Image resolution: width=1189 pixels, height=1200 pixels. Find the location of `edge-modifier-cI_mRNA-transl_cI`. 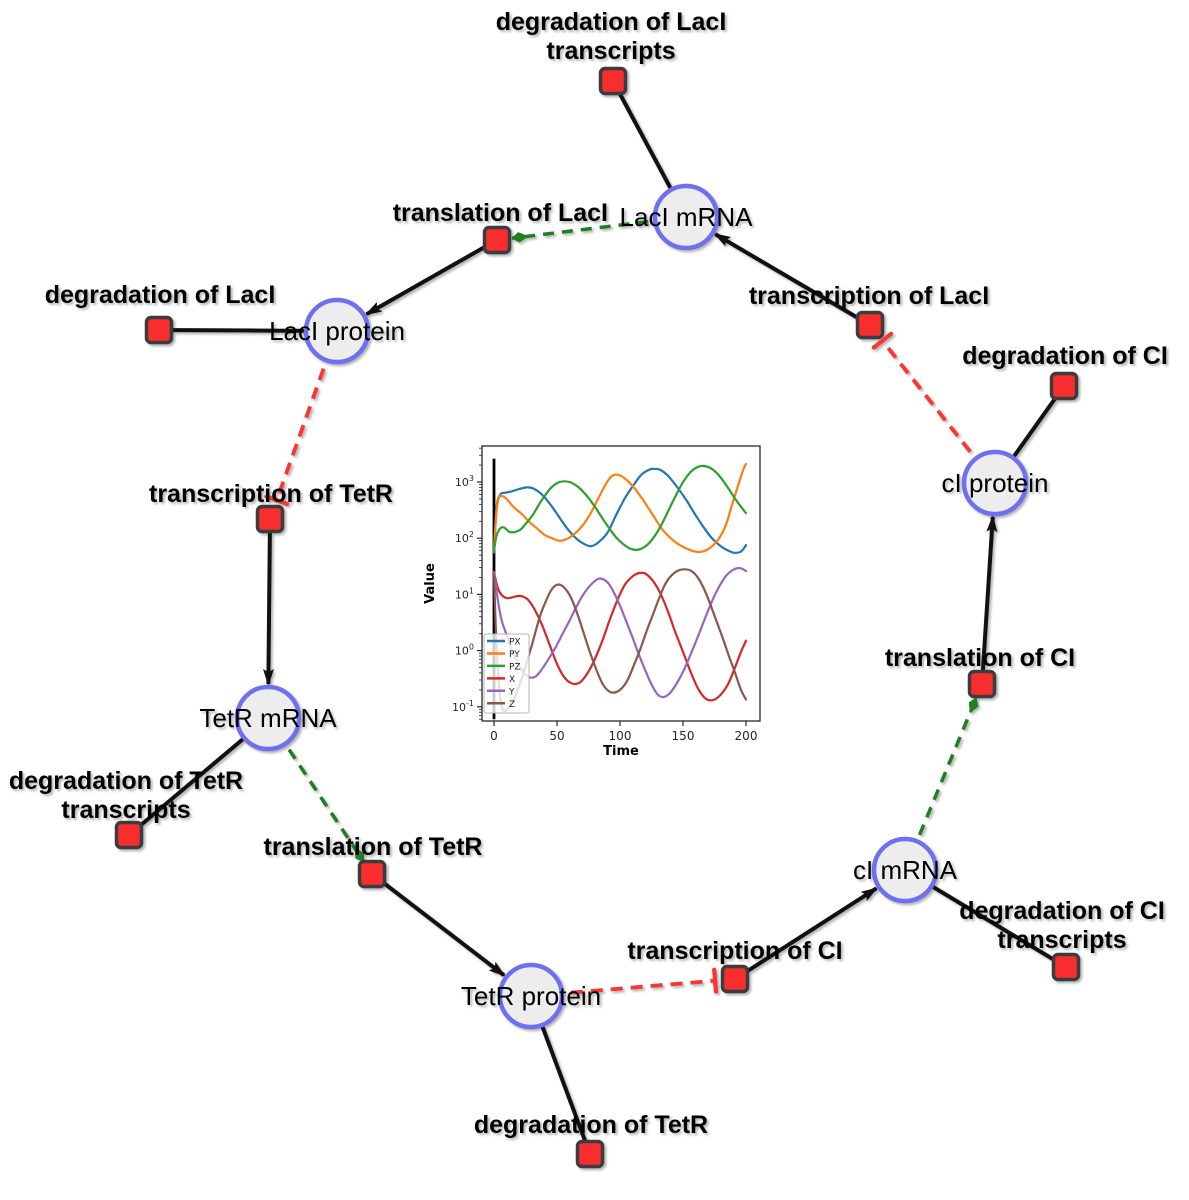

edge-modifier-cI_mRNA-transl_cI is located at coordinates (941, 784).